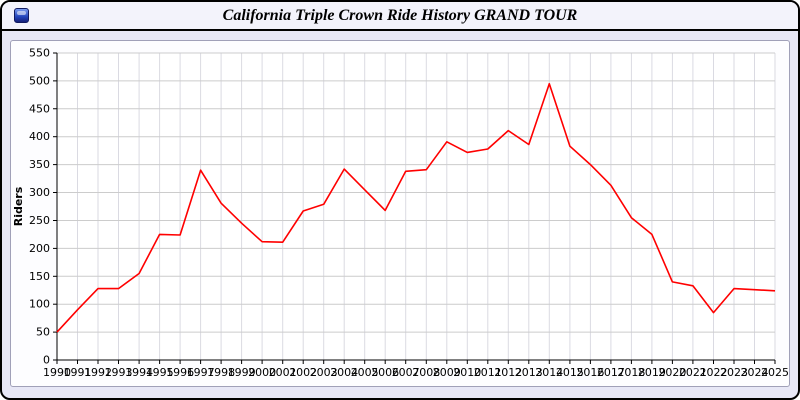  Describe the element at coordinates (590, 372) in the screenshot. I see `x-tick-label: 2016` at that location.